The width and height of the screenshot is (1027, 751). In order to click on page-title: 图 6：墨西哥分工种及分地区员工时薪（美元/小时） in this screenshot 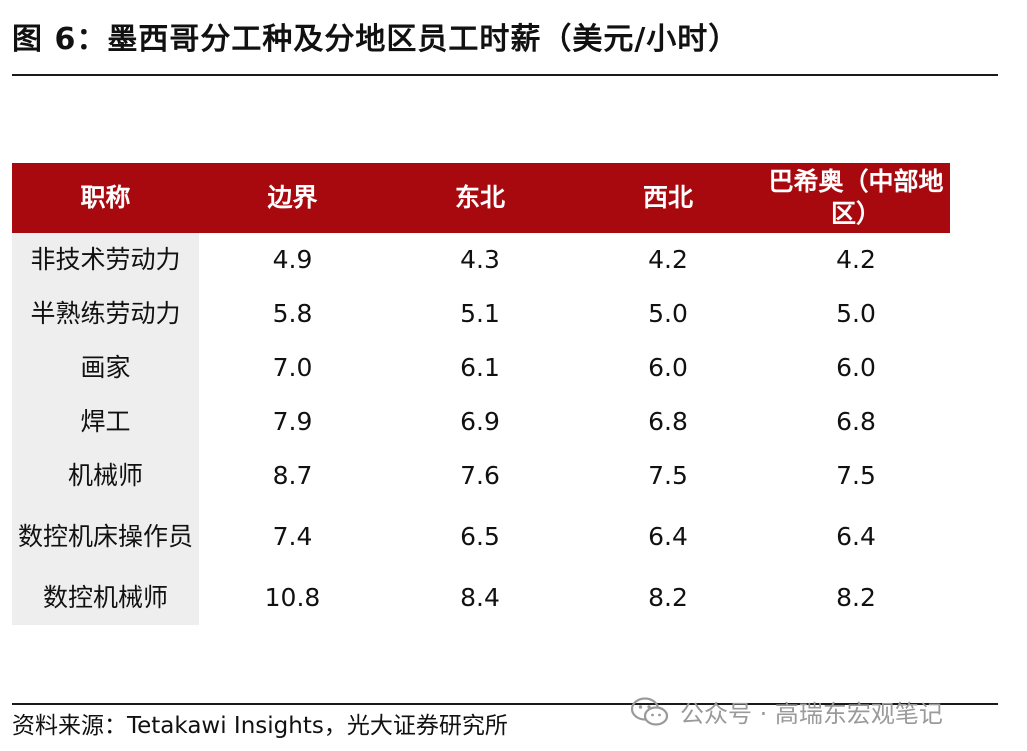, I will do `click(376, 39)`.